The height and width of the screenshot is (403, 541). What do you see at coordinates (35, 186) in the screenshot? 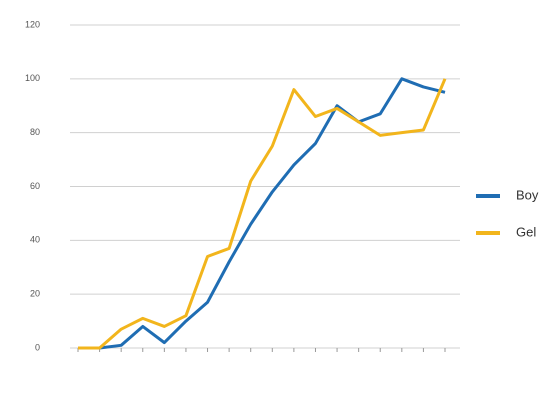
I see `y-tick-label: 60` at bounding box center [35, 186].